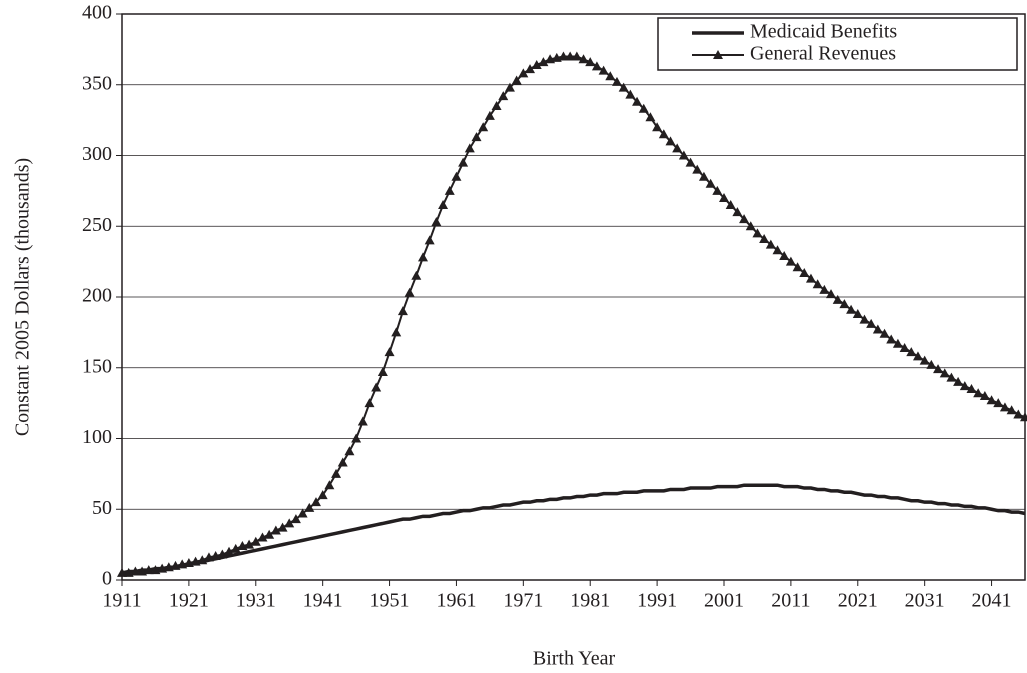 This screenshot has height=673, width=1027. What do you see at coordinates (97, 366) in the screenshot?
I see `y-tick-label: 150` at bounding box center [97, 366].